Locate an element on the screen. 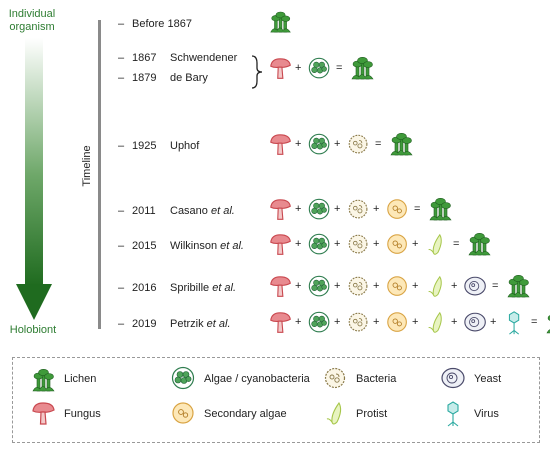 The image size is (550, 450). entry-year: 2015 is located at coordinates (144, 246).